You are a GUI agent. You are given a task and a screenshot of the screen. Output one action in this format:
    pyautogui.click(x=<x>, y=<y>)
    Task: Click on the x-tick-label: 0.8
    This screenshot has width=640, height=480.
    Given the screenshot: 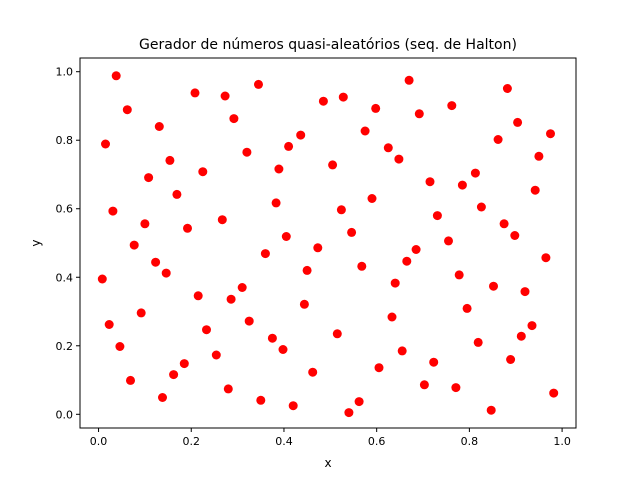 What is the action you would take?
    pyautogui.click(x=470, y=441)
    